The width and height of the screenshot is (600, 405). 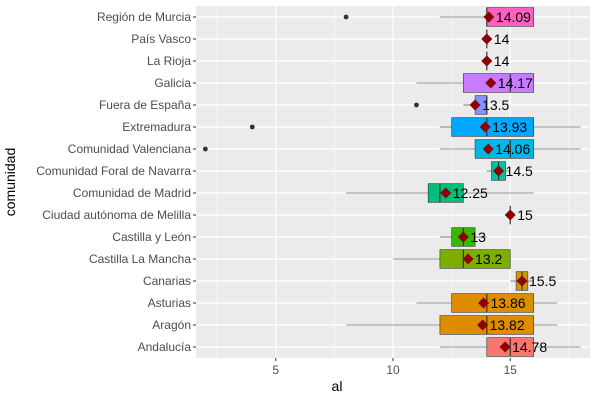 What do you see at coordinates (151, 237) in the screenshot?
I see `y-tick-label: Castilla y León` at bounding box center [151, 237].